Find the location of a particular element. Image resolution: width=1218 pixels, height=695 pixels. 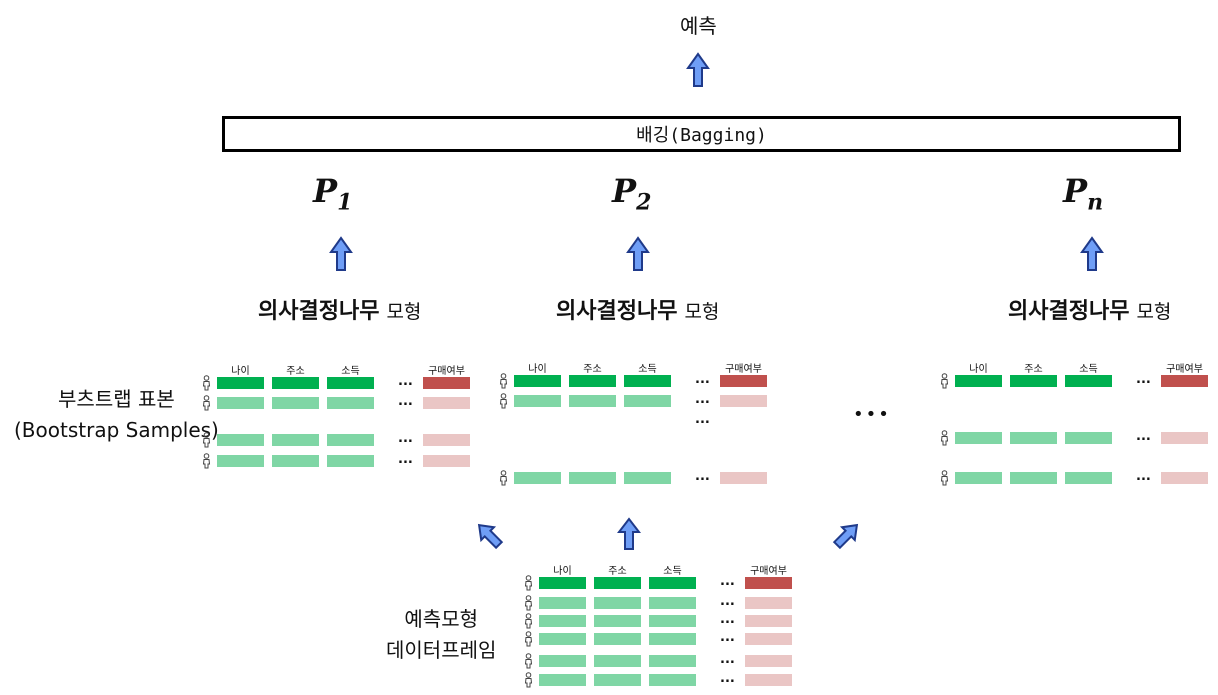

more-samples-ellipsis: ••• is located at coordinates (872, 414).